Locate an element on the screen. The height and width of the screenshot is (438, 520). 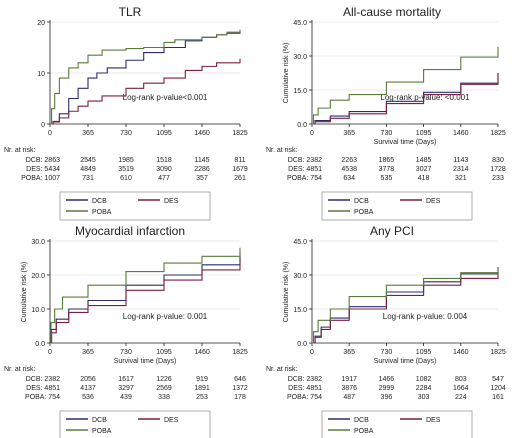
risk-cell: 2569 is located at coordinates (164, 388).